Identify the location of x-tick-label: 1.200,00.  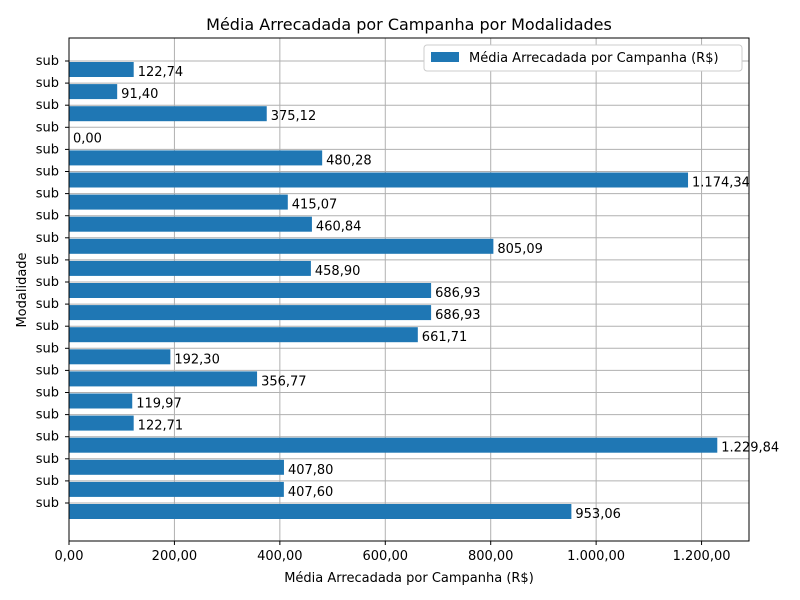
(702, 556).